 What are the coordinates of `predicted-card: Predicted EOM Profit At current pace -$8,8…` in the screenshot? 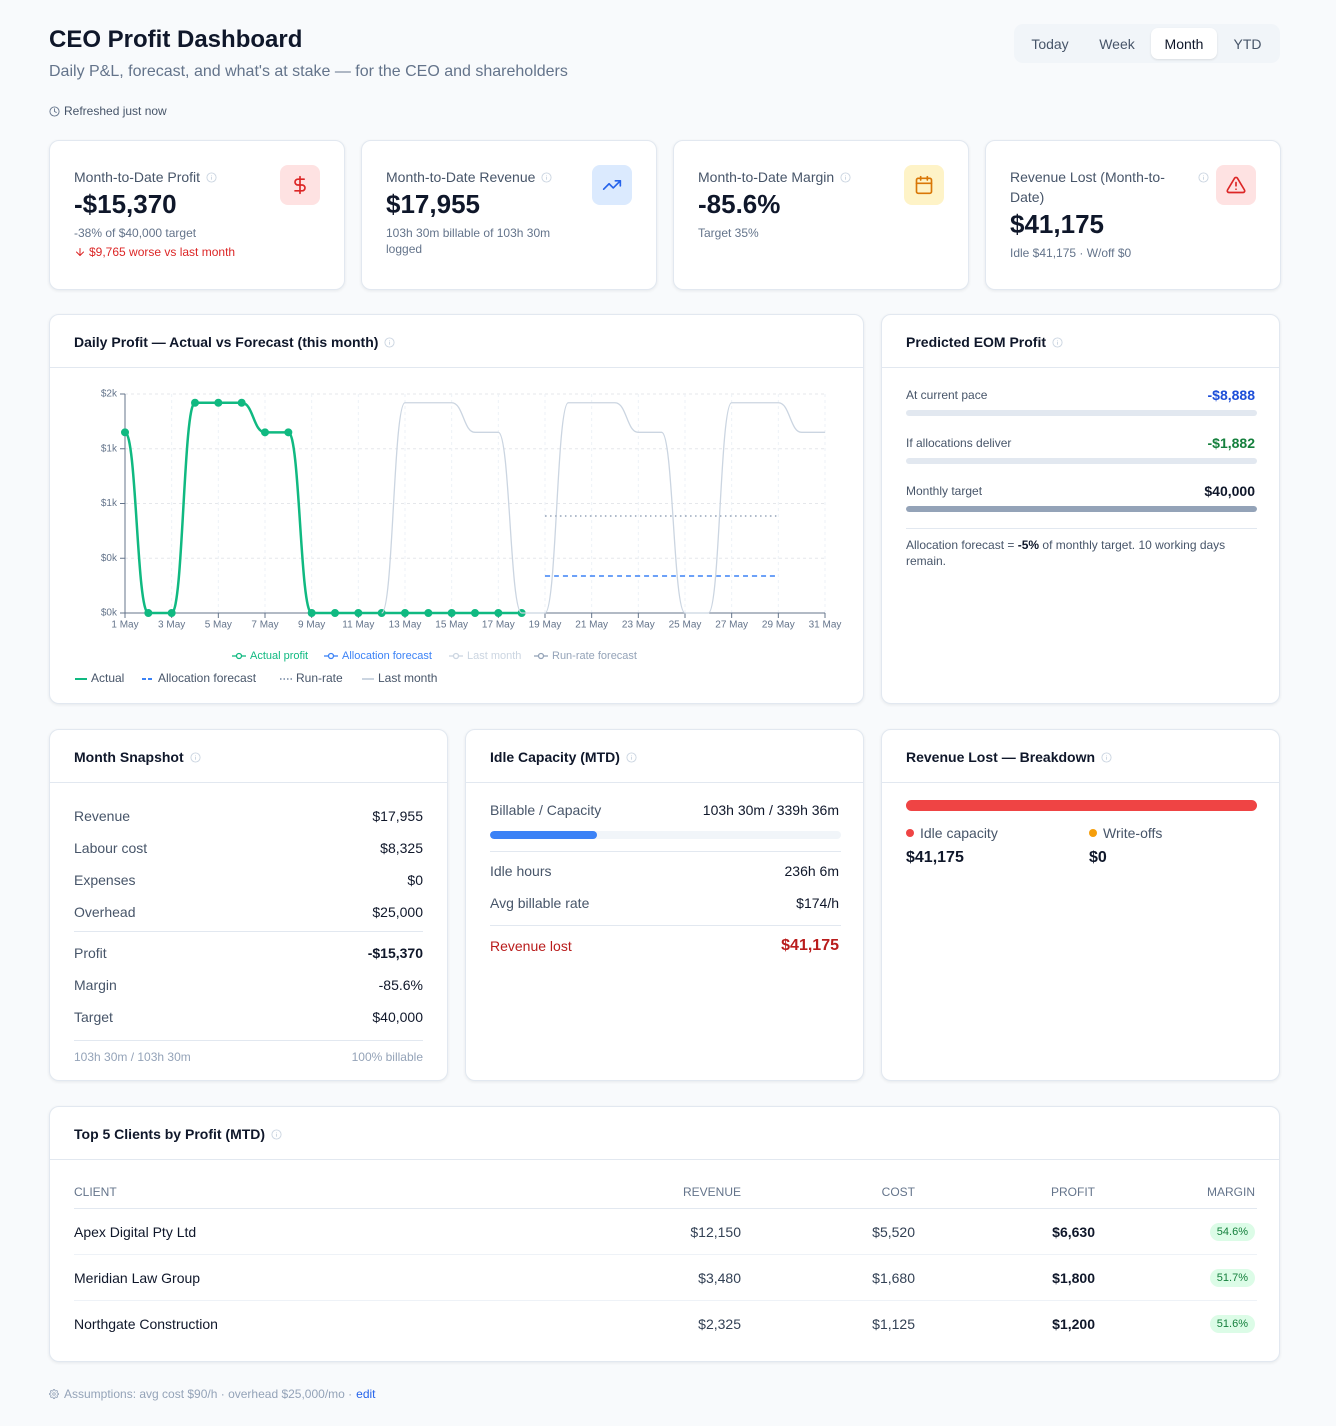 It's located at (1080, 509).